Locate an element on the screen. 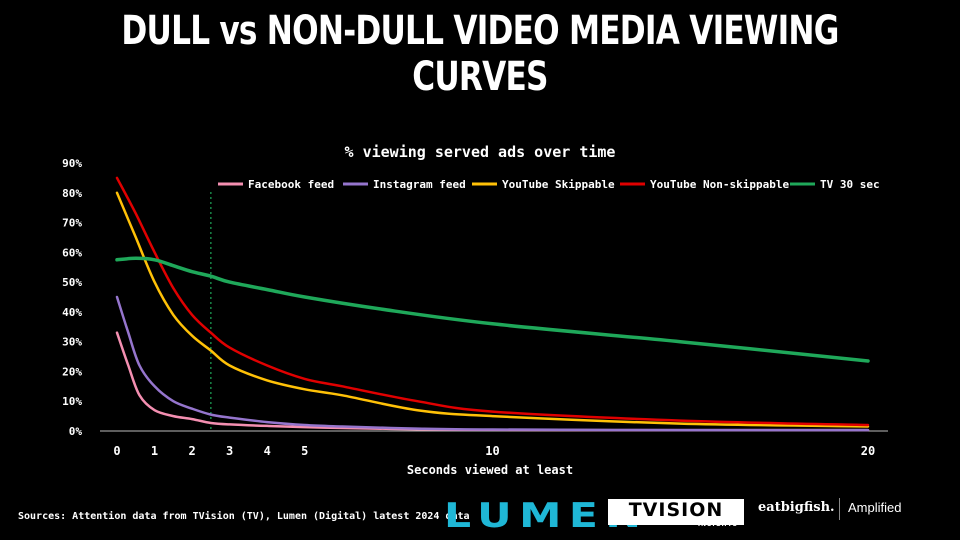 This screenshot has height=540, width=960. legend-label: Instagram feed is located at coordinates (419, 184).